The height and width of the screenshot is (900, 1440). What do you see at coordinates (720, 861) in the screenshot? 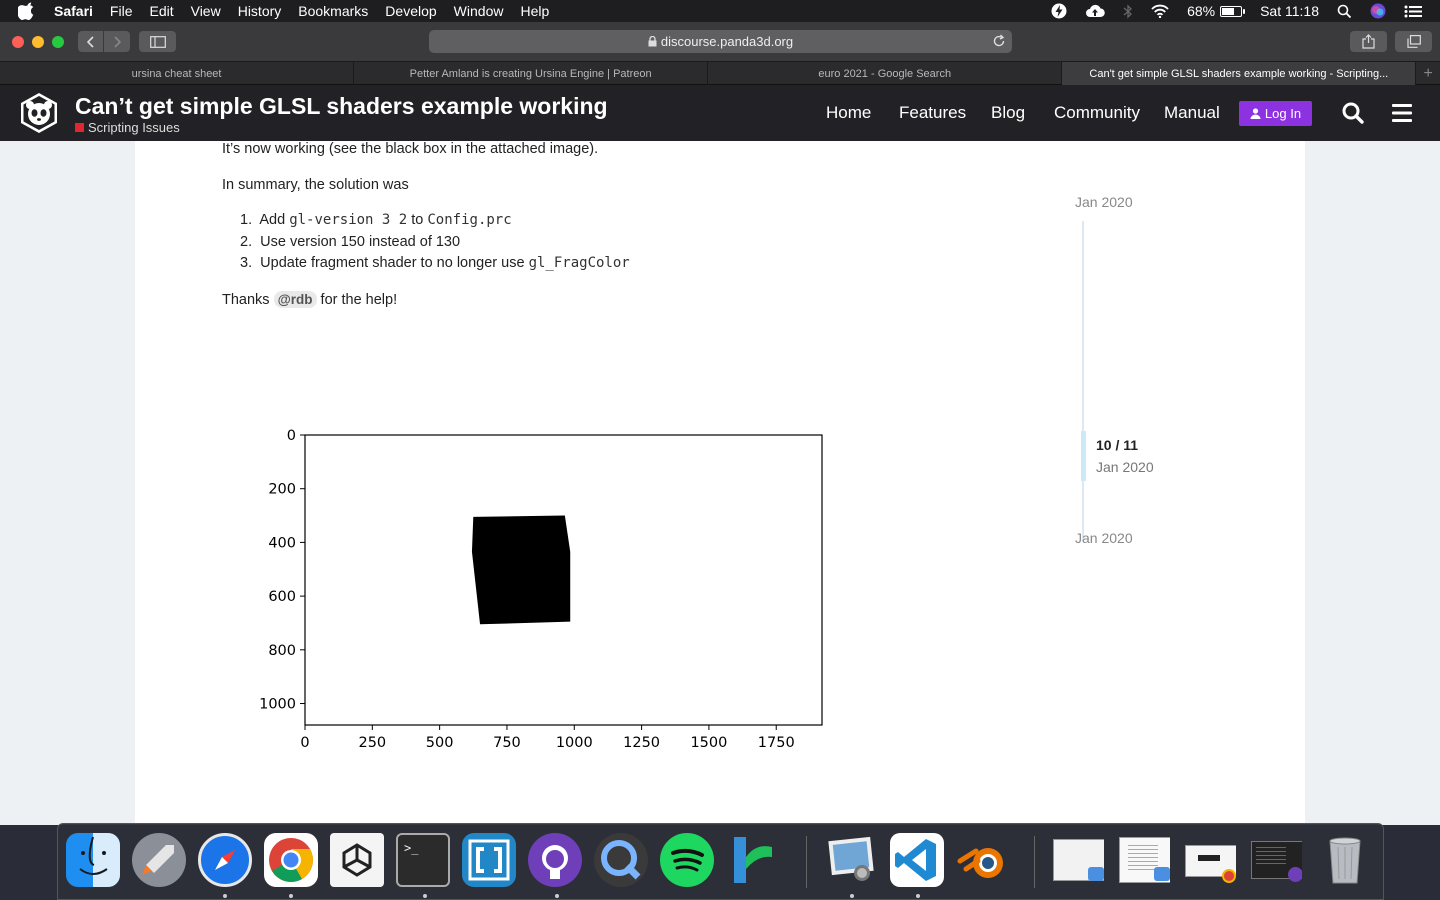
I see `dock: >_` at bounding box center [720, 861].